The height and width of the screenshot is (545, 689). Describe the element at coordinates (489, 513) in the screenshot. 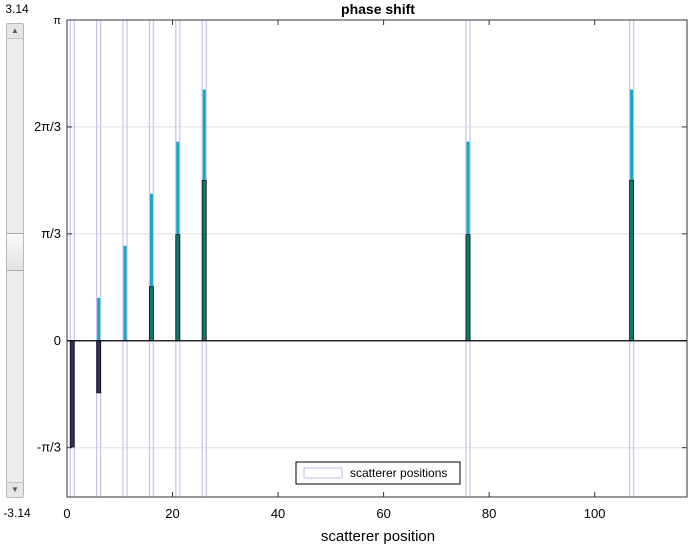

I see `x-tick-label: 80` at that location.